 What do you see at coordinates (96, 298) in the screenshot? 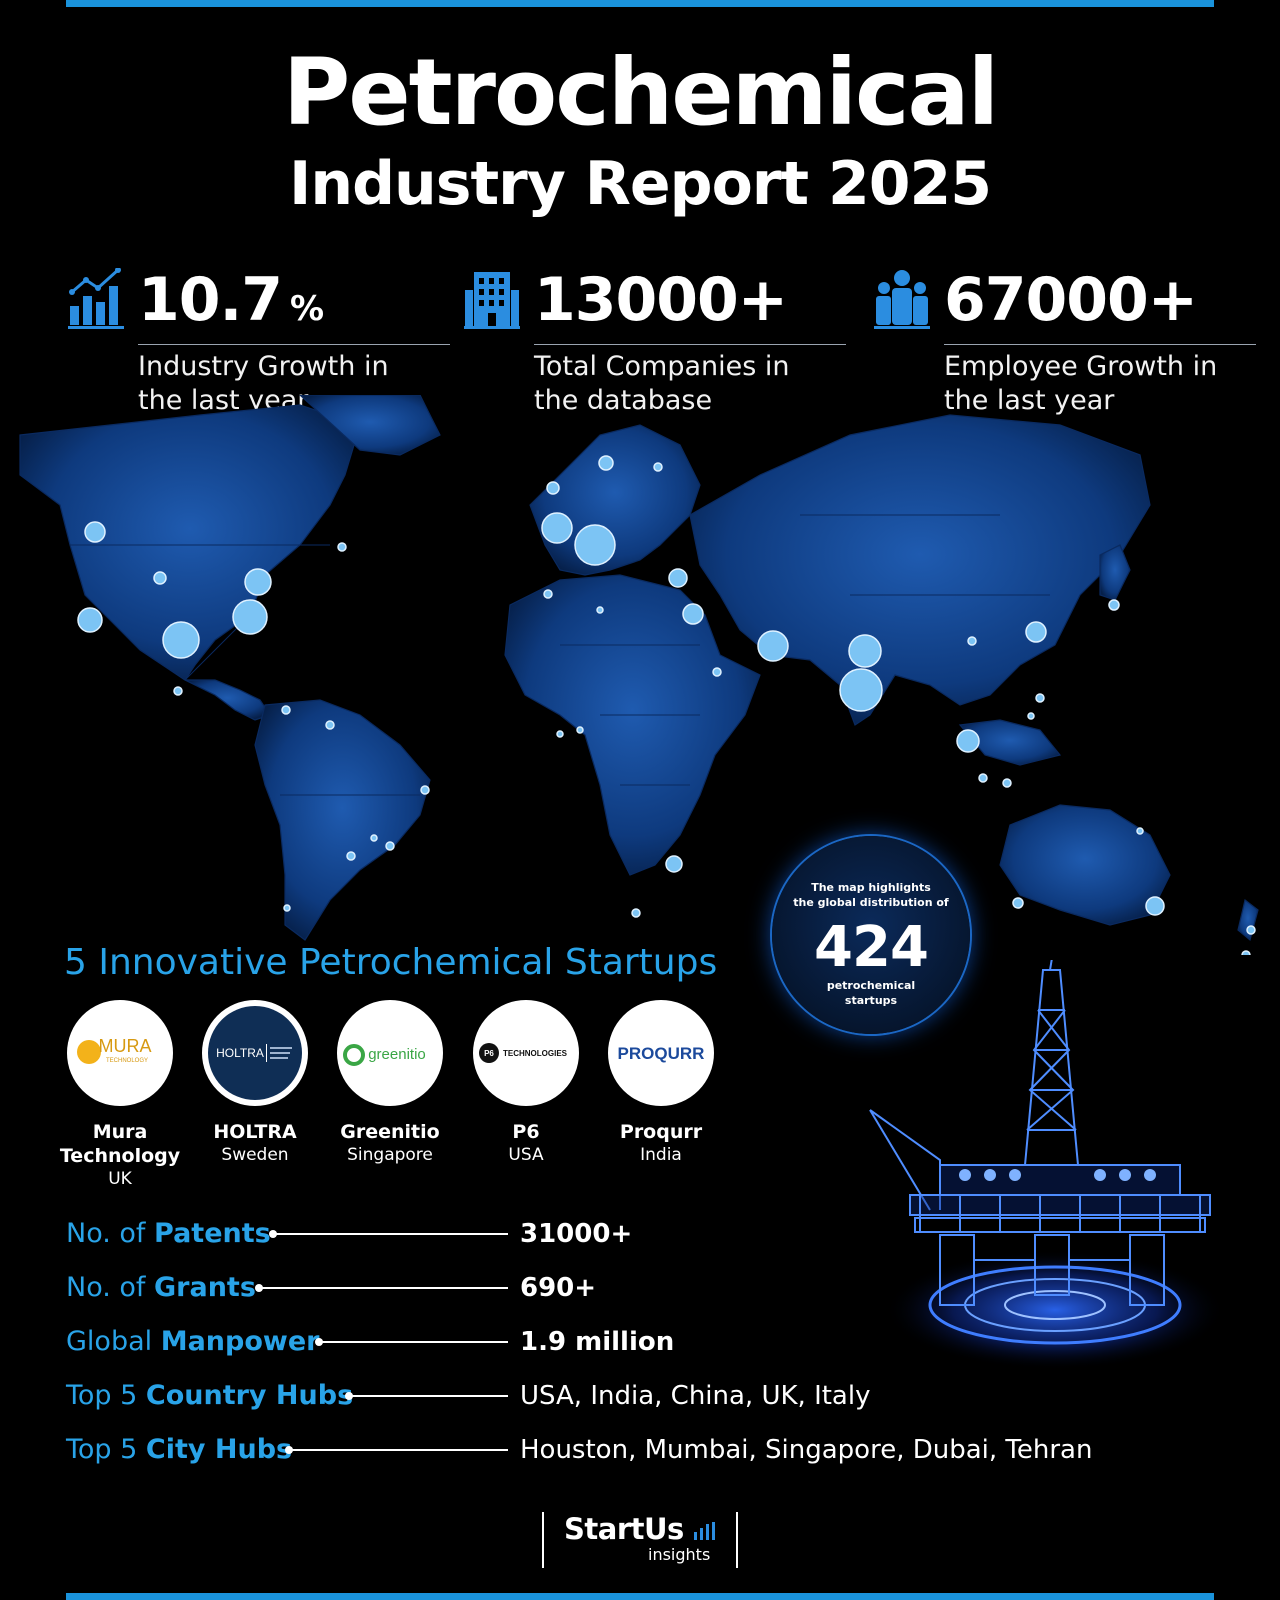
I see `bar-chart-growth-icon` at bounding box center [96, 298].